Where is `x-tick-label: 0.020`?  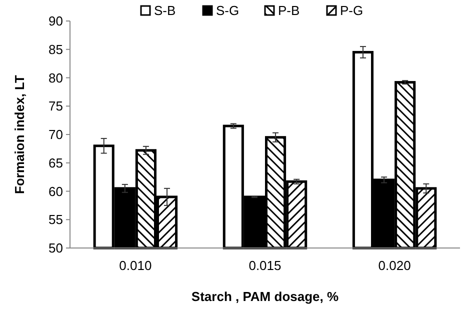 x-tick-label: 0.020 is located at coordinates (394, 265).